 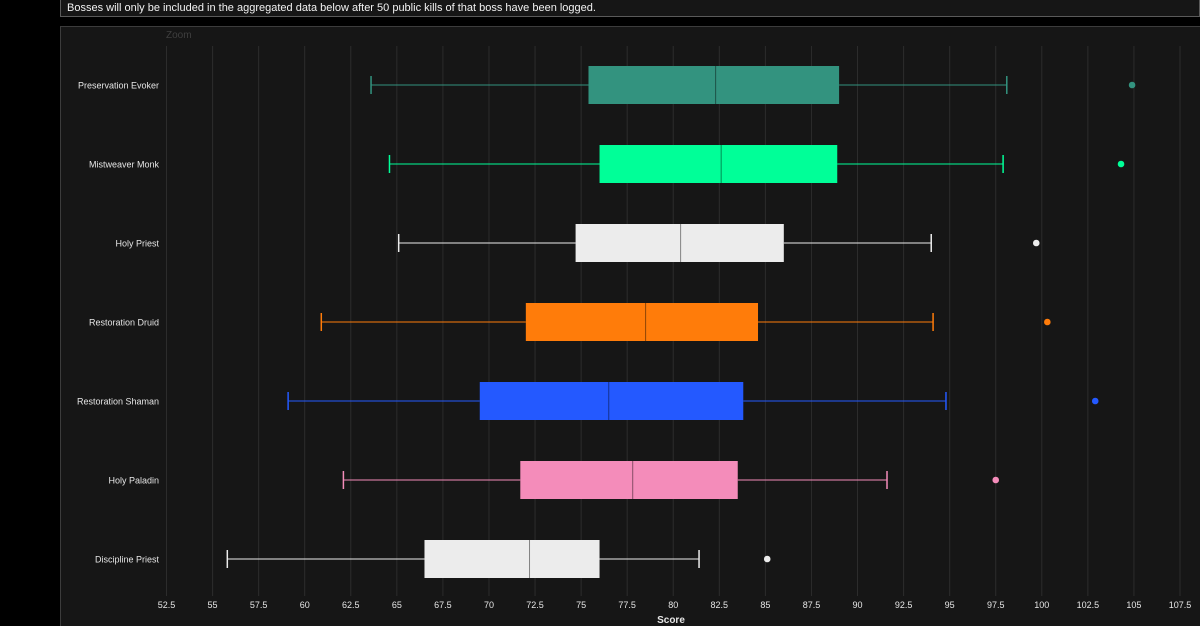 What do you see at coordinates (765, 605) in the screenshot?
I see `x-tick-label: 85` at bounding box center [765, 605].